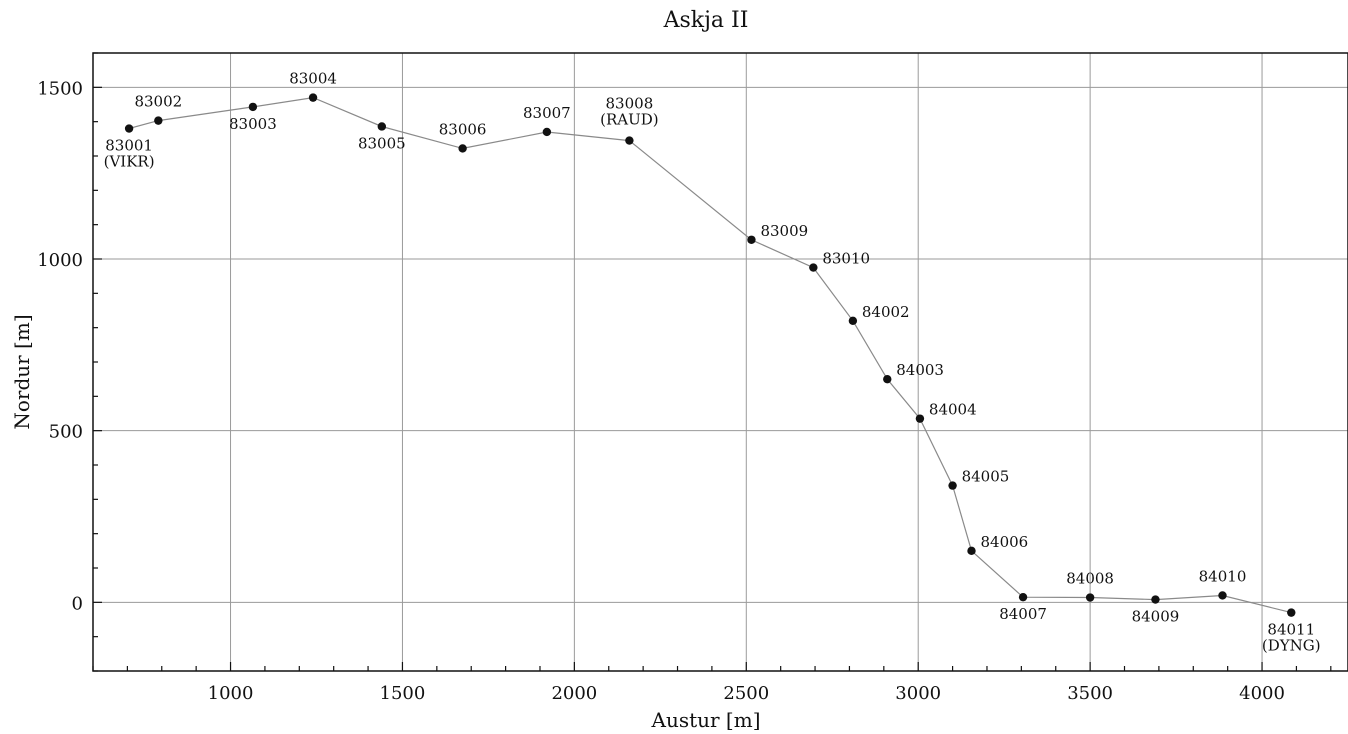 This screenshot has width=1348, height=734. I want to click on x-tick-label: 2500, so click(746, 693).